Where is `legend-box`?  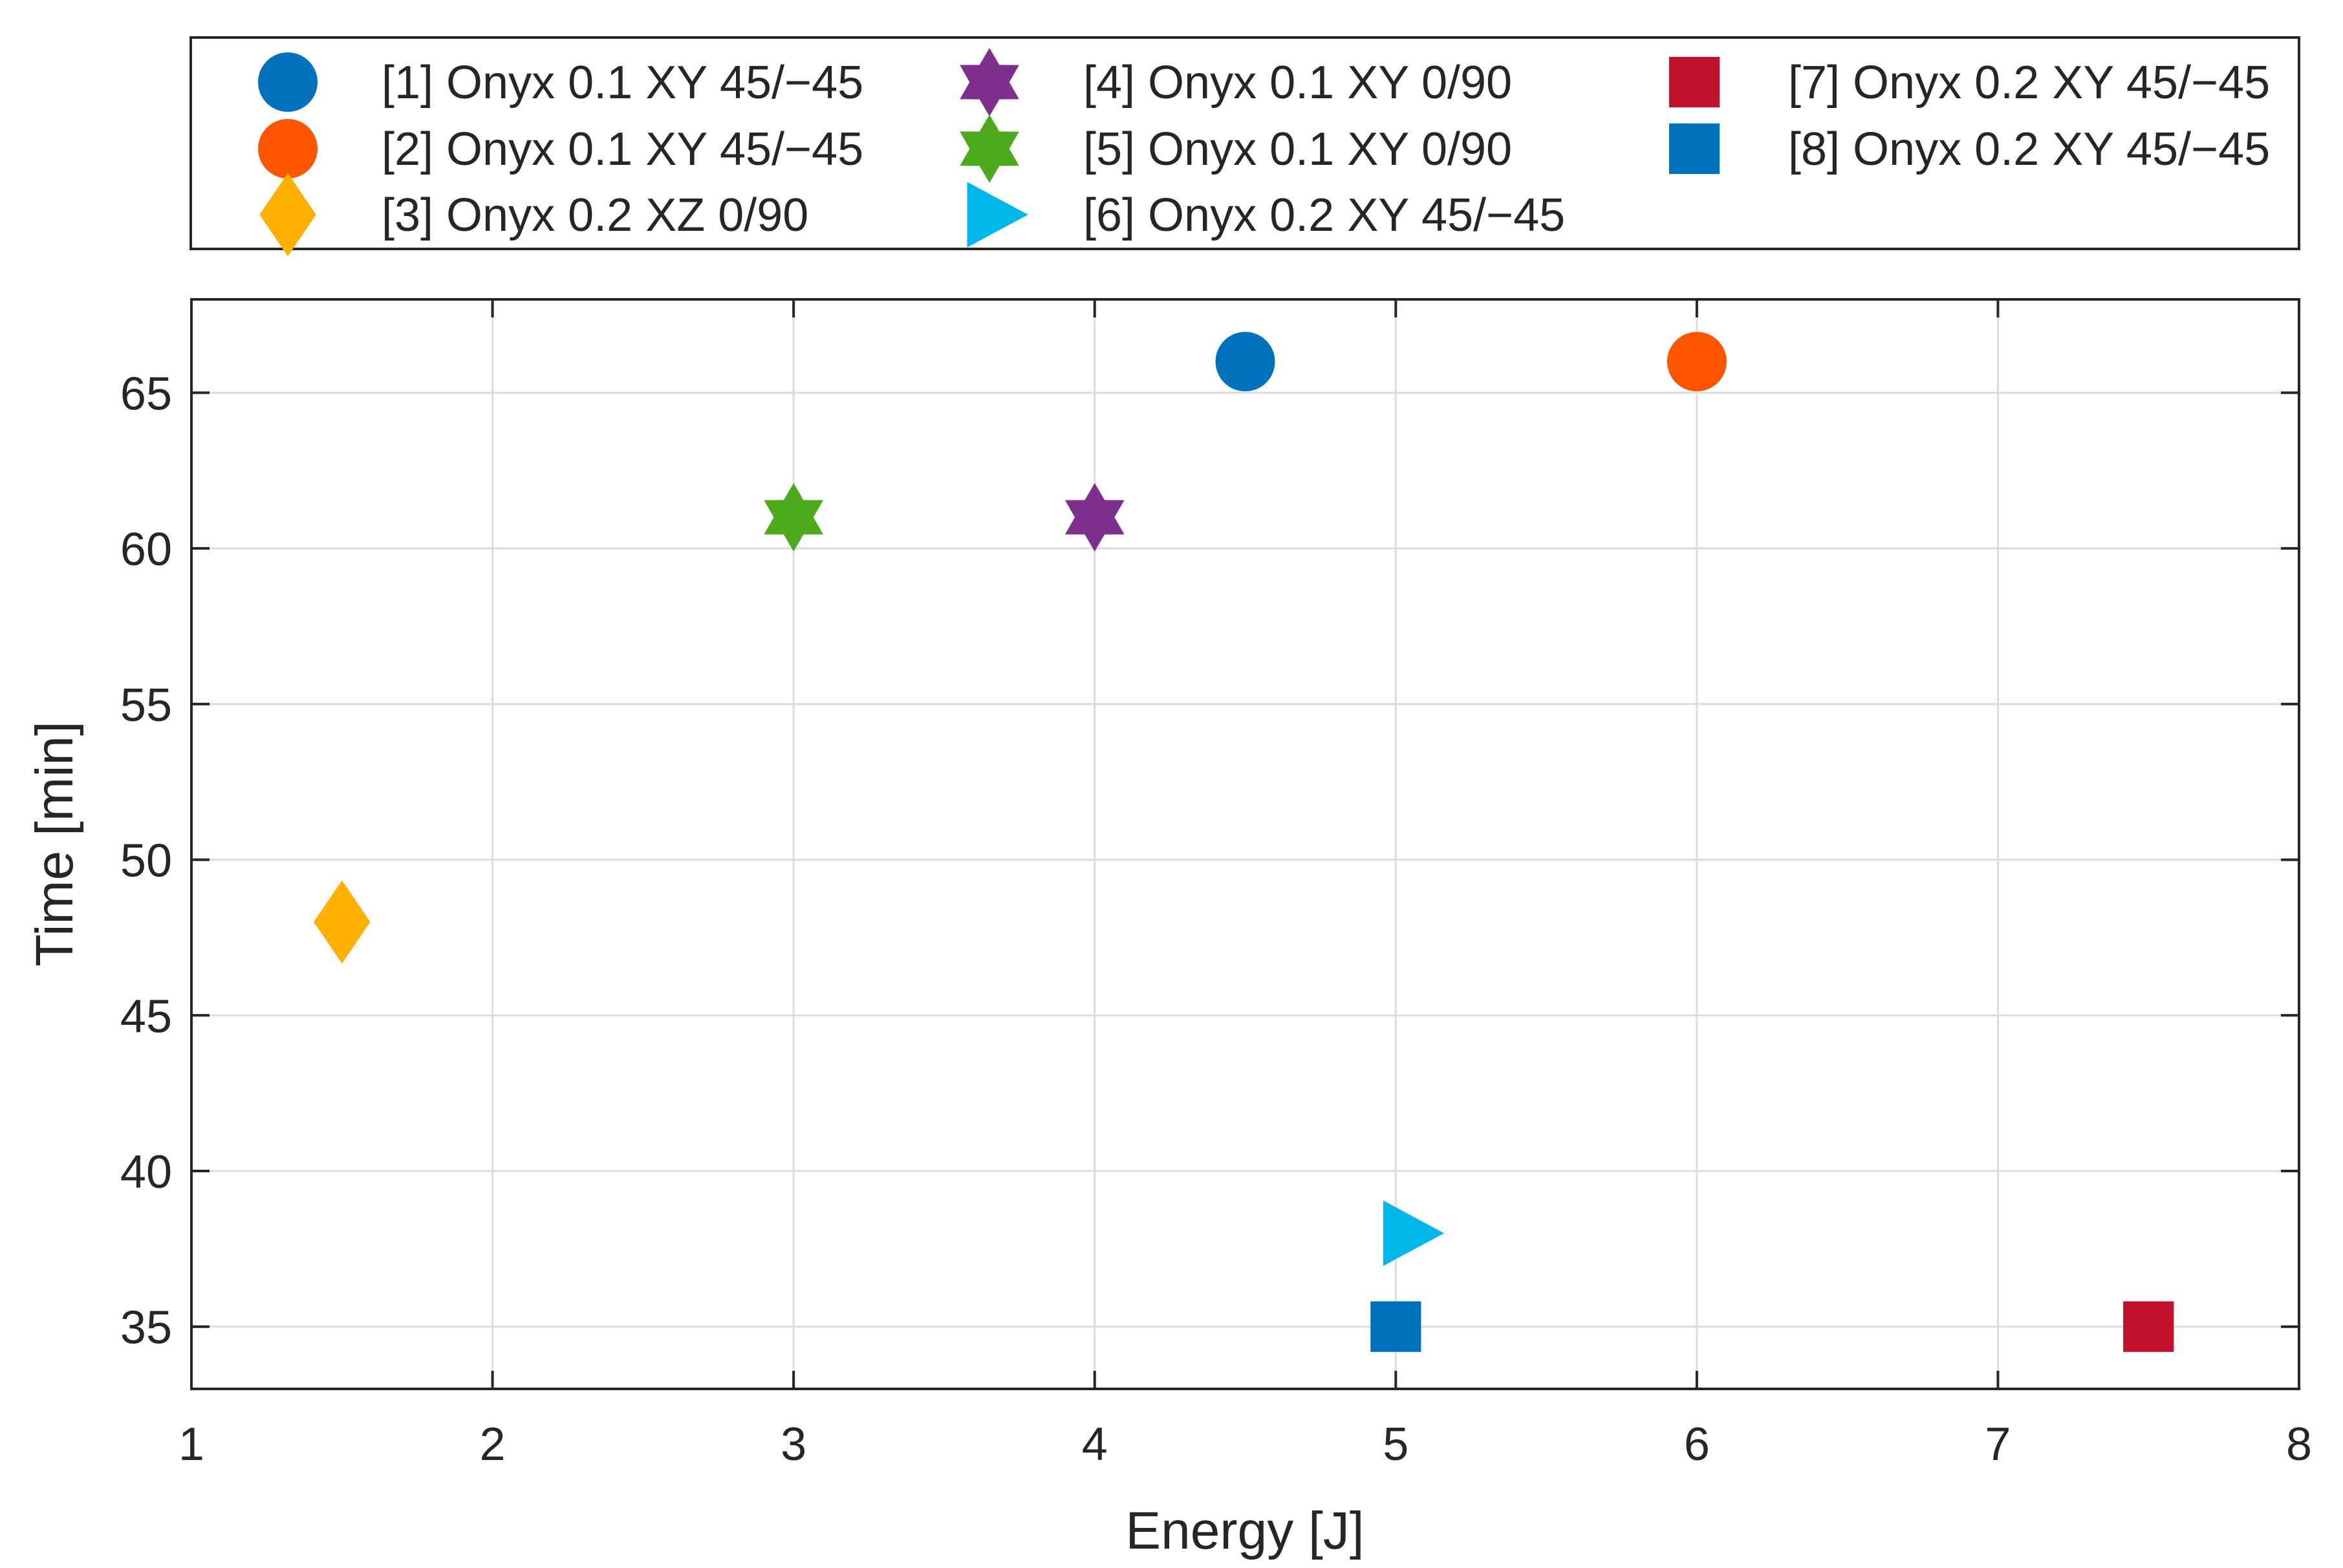 legend-box is located at coordinates (1244, 143).